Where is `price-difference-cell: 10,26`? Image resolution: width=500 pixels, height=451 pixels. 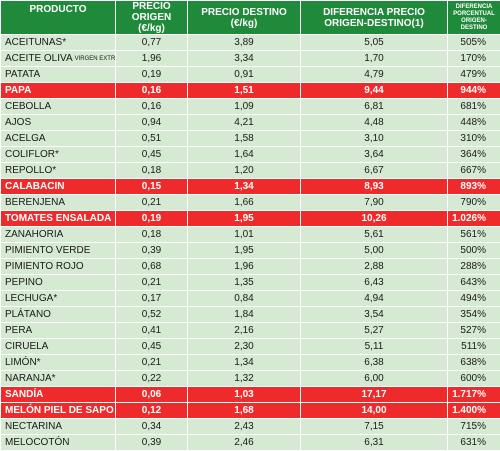 price-difference-cell: 10,26 is located at coordinates (374, 219).